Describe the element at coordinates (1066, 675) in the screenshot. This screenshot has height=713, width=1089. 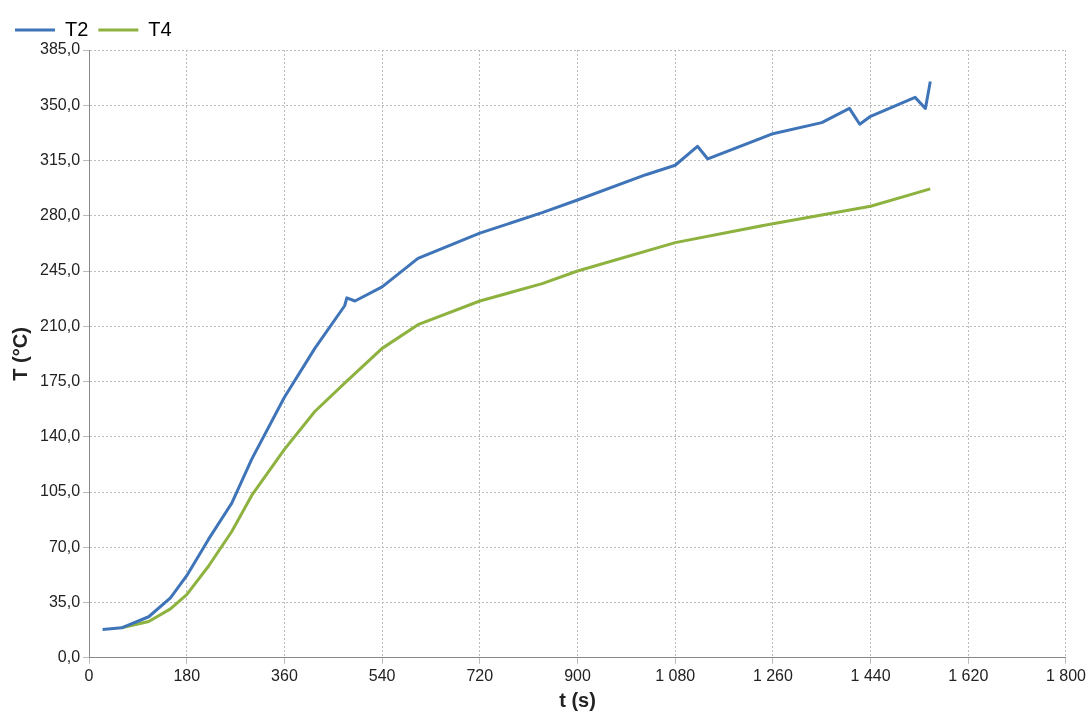
I see `x-tick-label: 1 800` at that location.